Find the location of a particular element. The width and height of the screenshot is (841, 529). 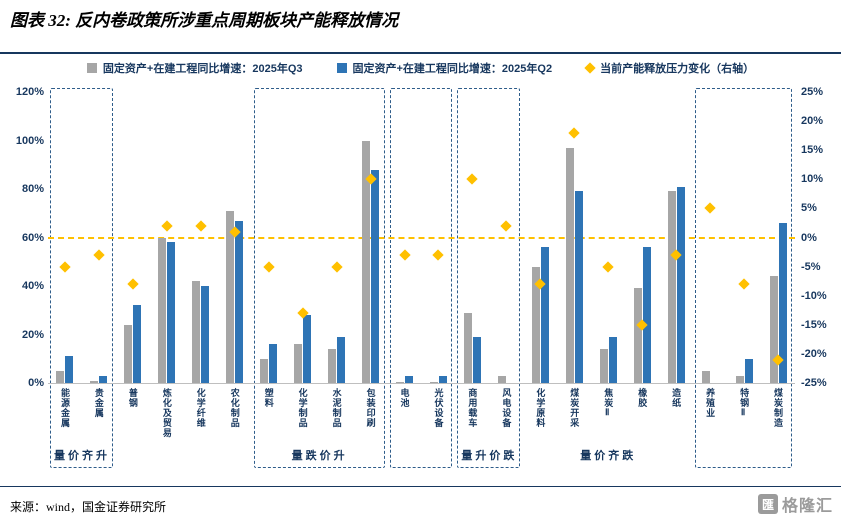

category-label: 贵金属 is located at coordinates (98, 403).